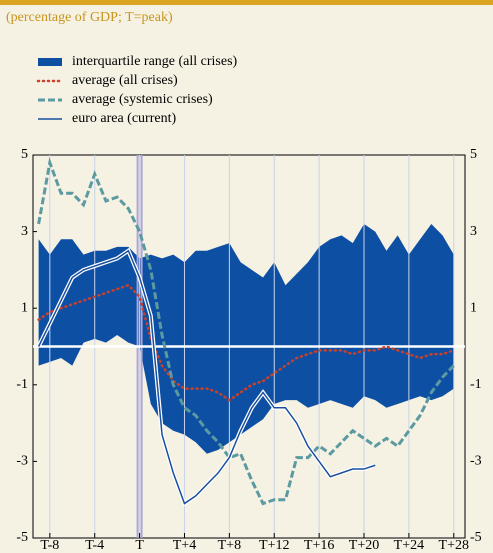 This screenshot has width=493, height=553. What do you see at coordinates (24, 307) in the screenshot?
I see `y-tick-label: 1` at bounding box center [24, 307].